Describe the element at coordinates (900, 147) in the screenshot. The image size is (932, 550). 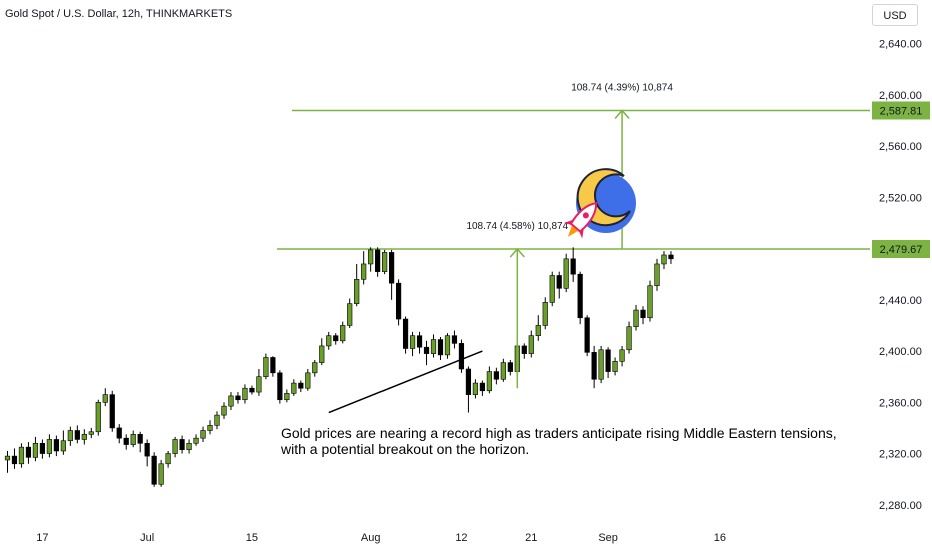
I see `price-tick-label: 2,560.00` at that location.